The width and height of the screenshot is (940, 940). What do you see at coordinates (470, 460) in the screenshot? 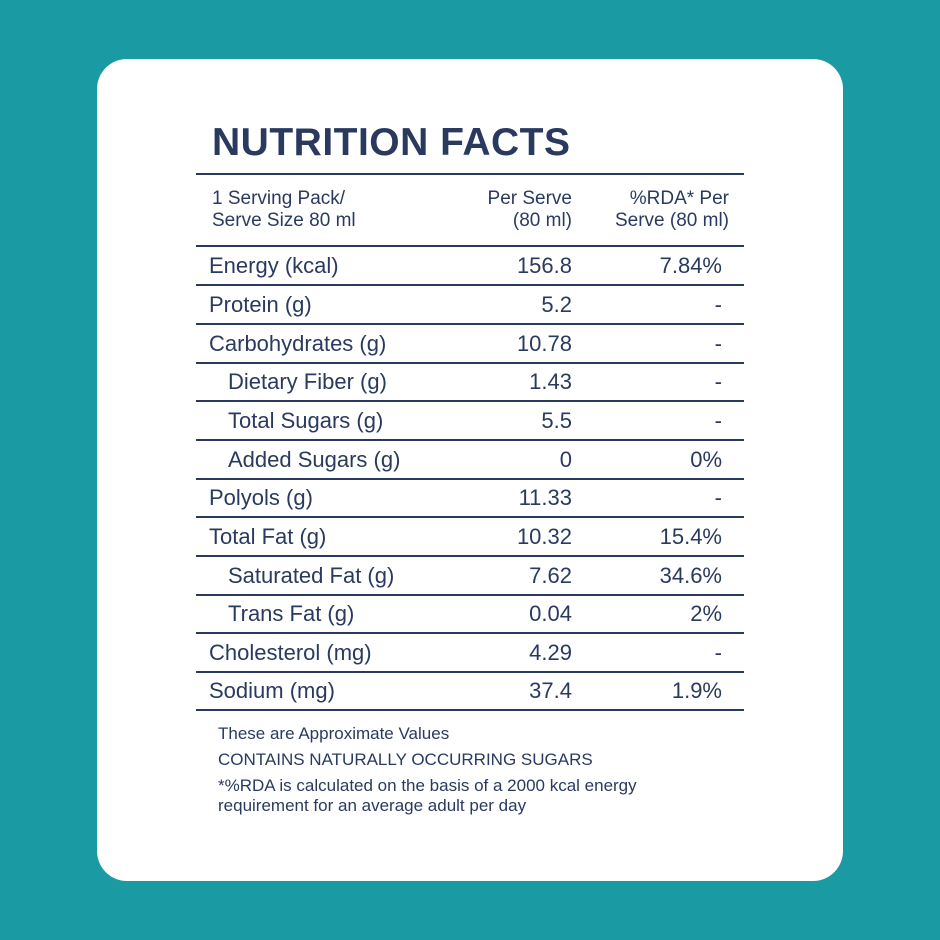
I see `table-row: Added Sugars (g) 0 0%` at bounding box center [470, 460].